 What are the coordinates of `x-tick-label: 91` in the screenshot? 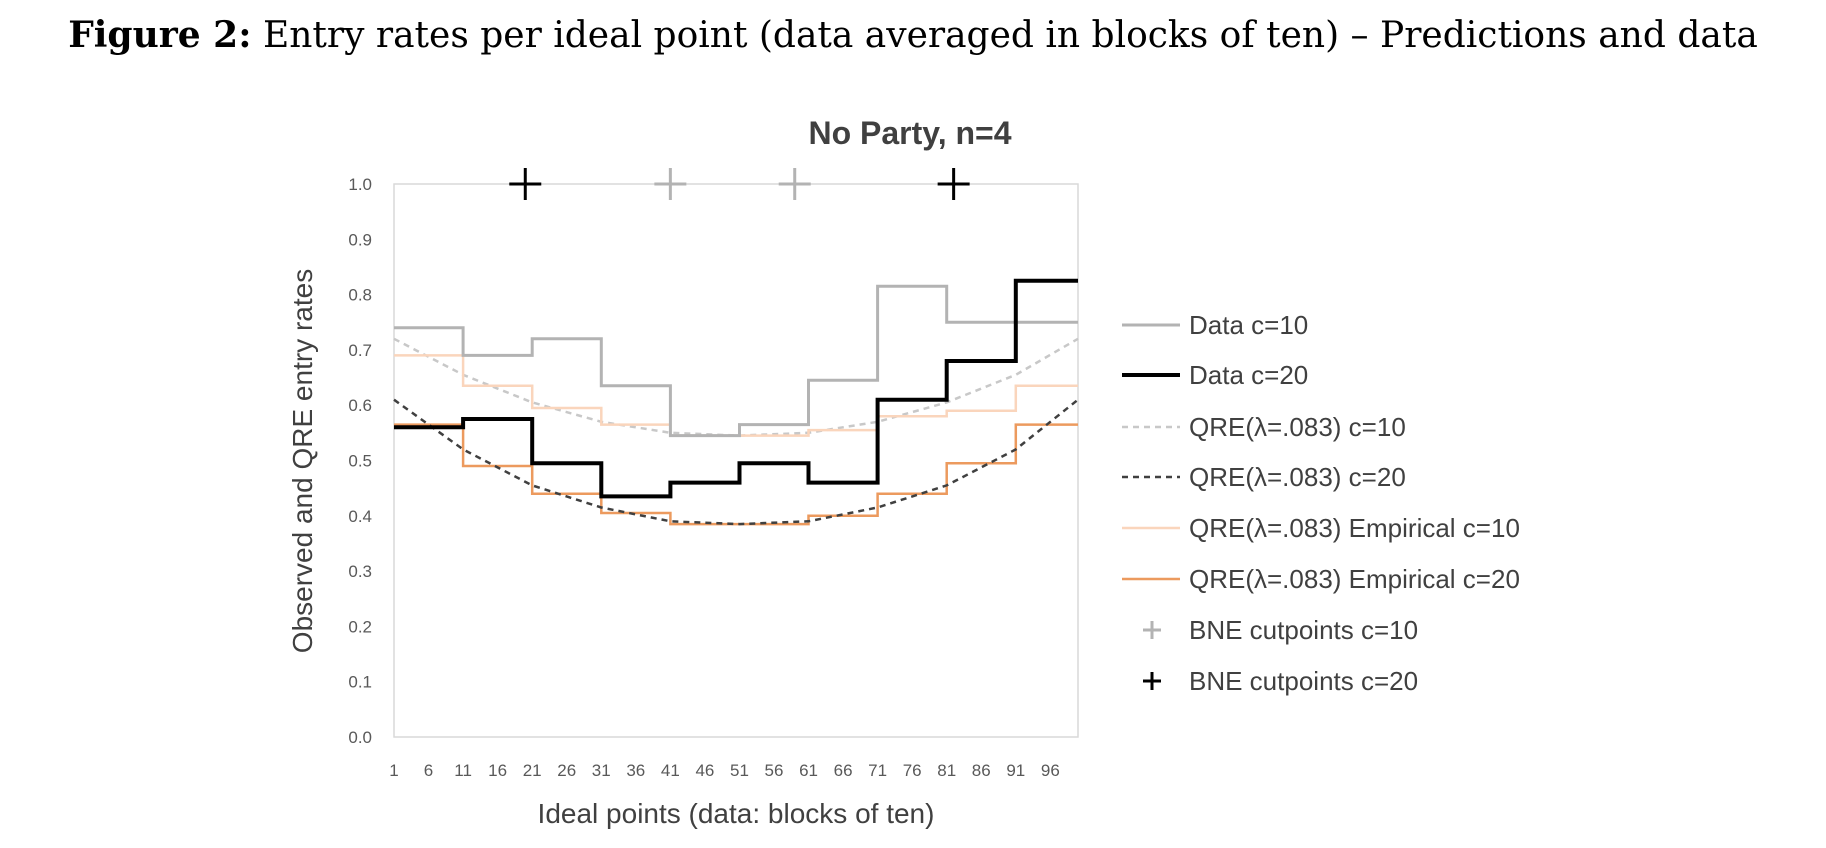 It's located at (1015, 770).